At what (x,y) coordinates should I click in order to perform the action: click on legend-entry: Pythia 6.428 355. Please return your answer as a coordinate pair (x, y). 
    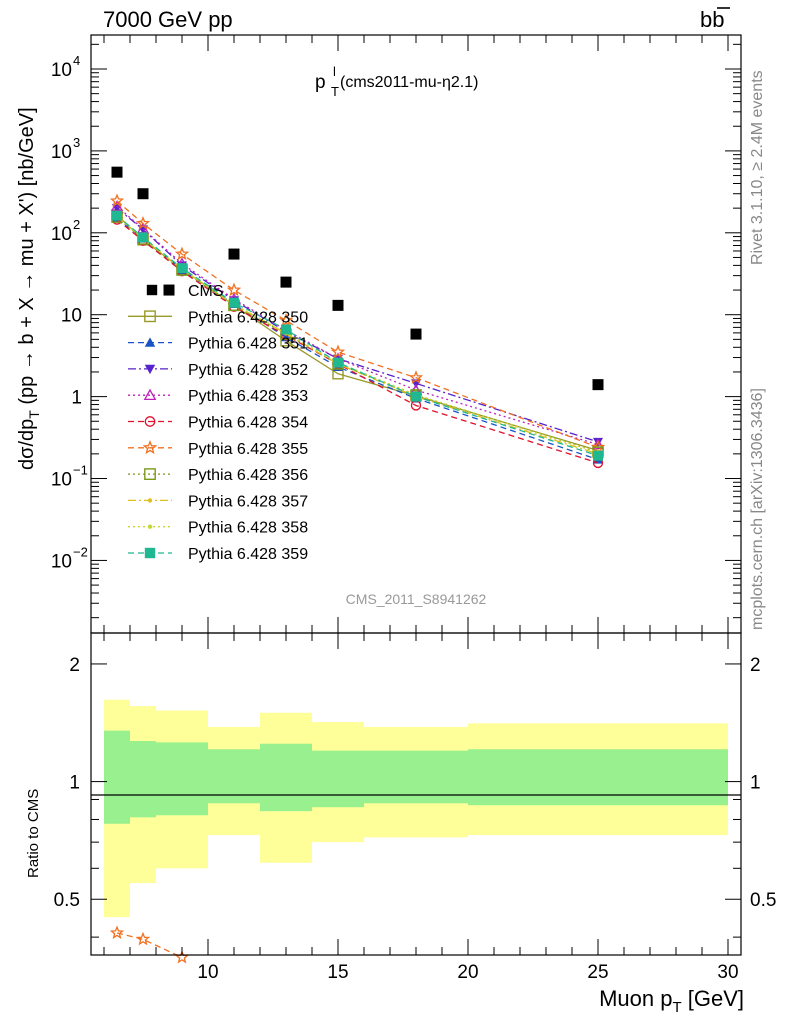
    Looking at the image, I should click on (218, 449).